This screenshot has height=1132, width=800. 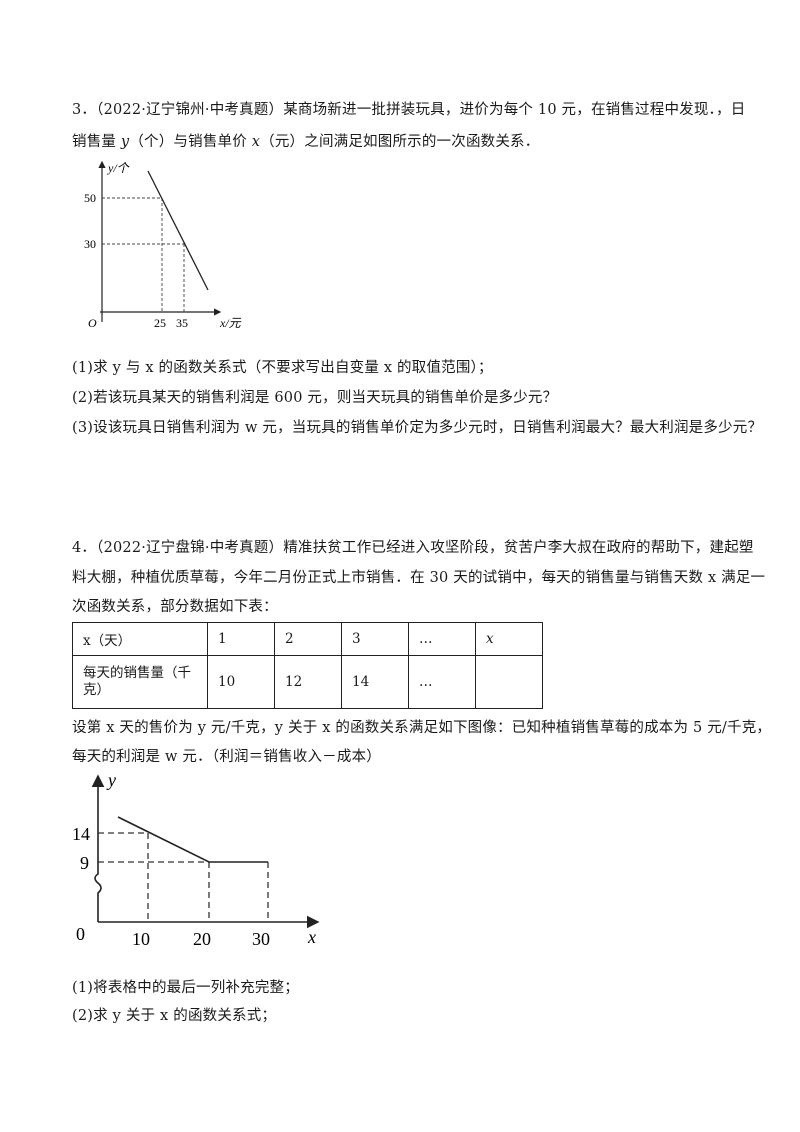 I want to click on table-cell, so click(x=509, y=682).